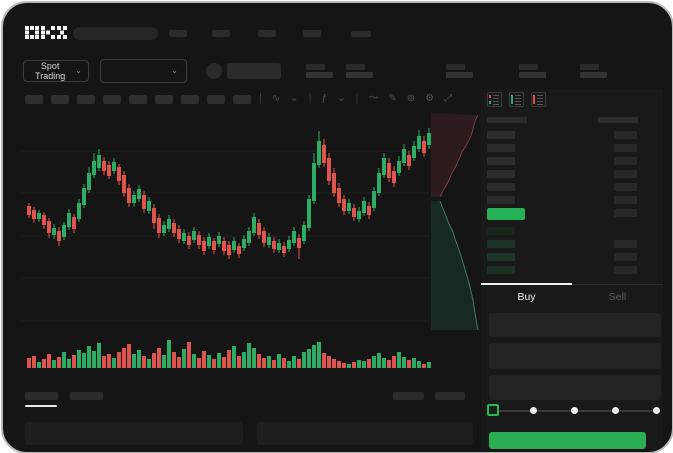  I want to click on active-orders-tab-indicator, so click(41, 406).